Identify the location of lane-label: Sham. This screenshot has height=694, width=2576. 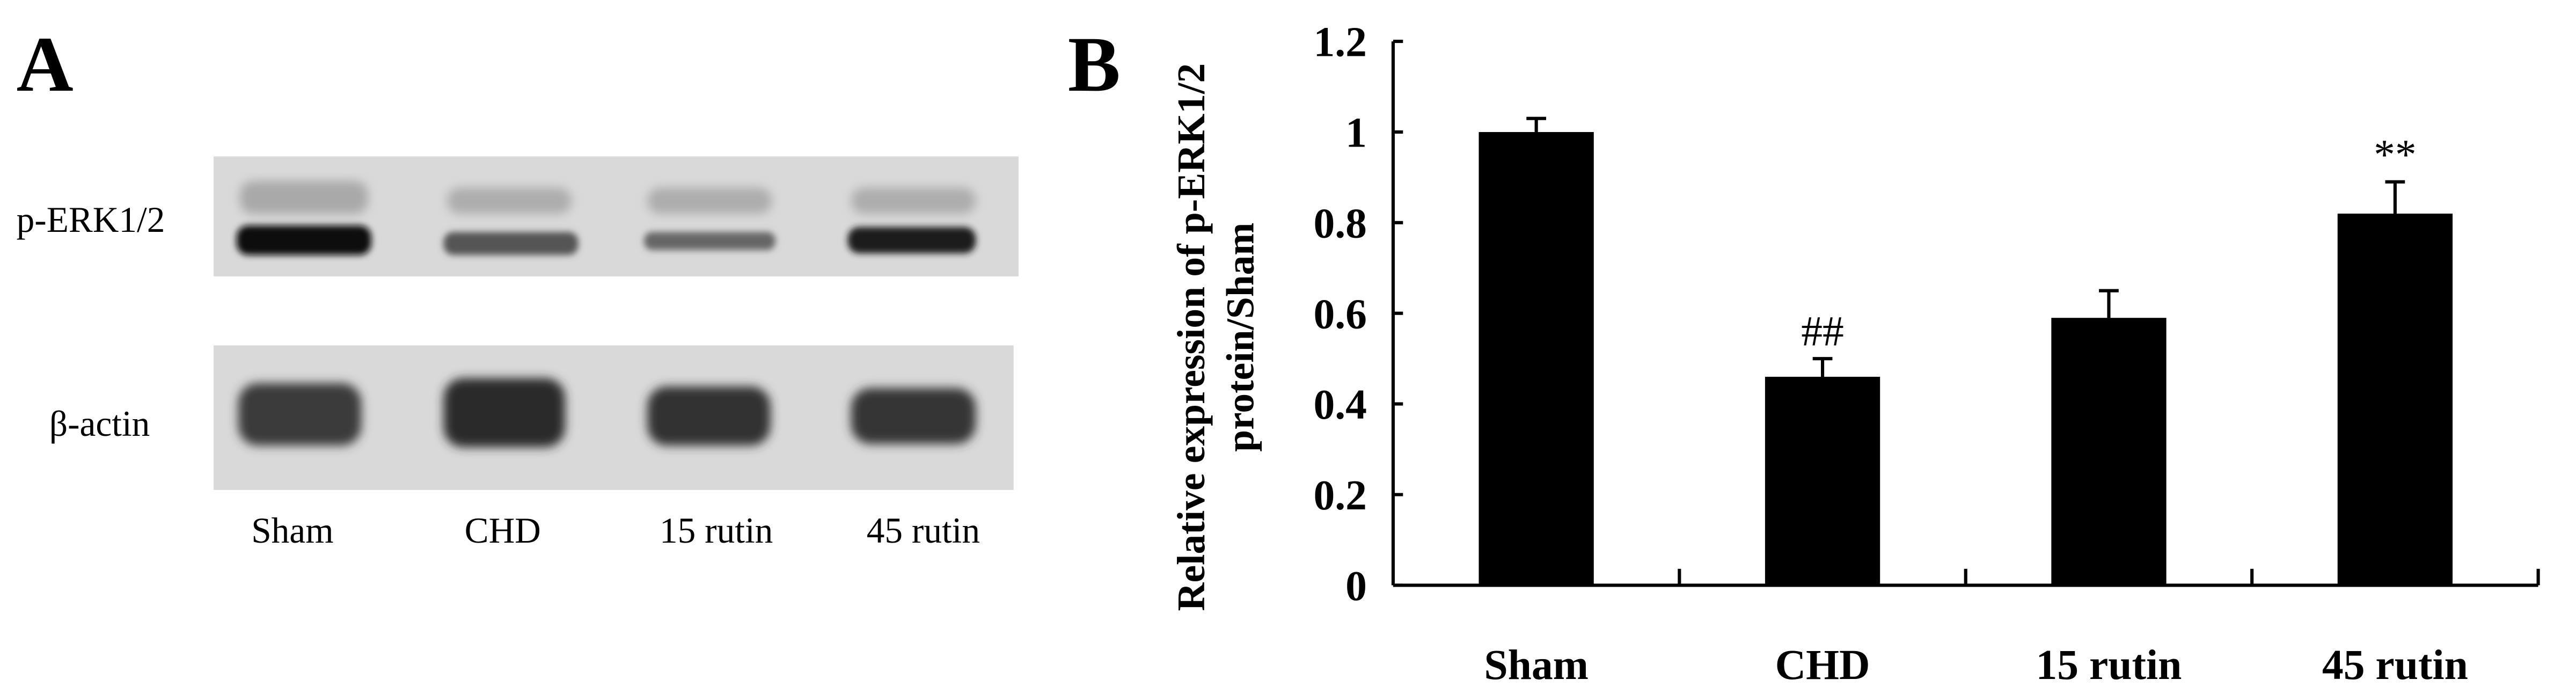
(292, 530).